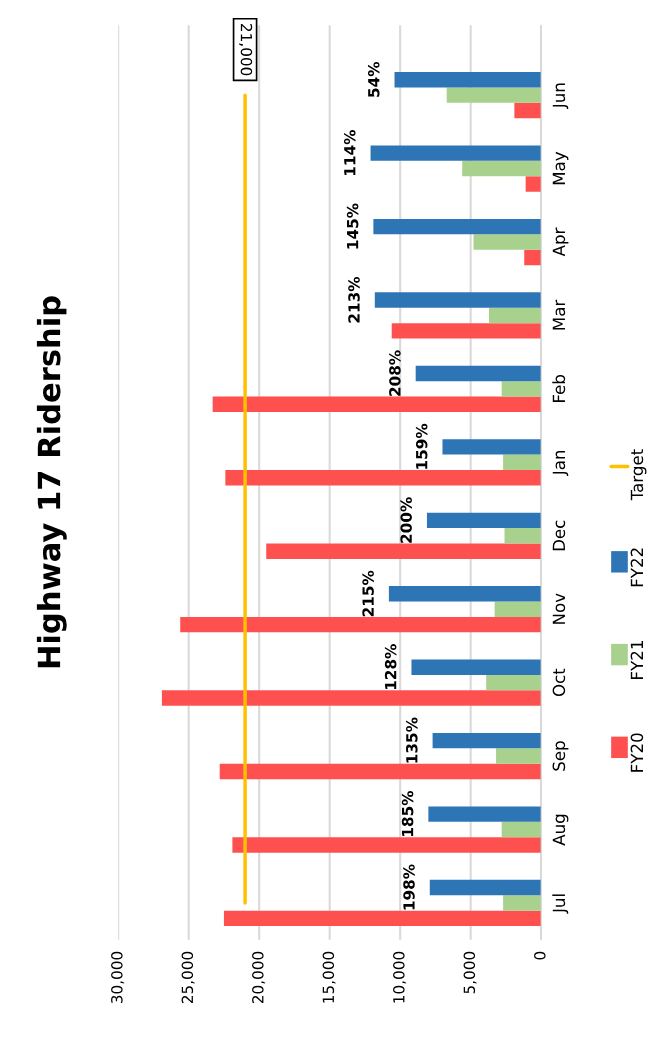 This screenshot has width=664, height=1057. I want to click on y-tick-label: Apr, so click(560, 242).